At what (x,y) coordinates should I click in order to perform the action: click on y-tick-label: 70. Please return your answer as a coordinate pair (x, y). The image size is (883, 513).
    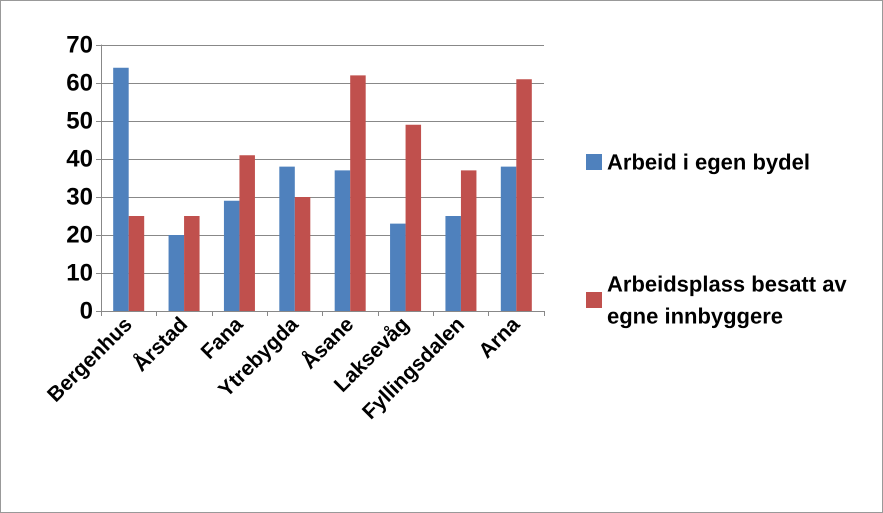
    Looking at the image, I should click on (79, 45).